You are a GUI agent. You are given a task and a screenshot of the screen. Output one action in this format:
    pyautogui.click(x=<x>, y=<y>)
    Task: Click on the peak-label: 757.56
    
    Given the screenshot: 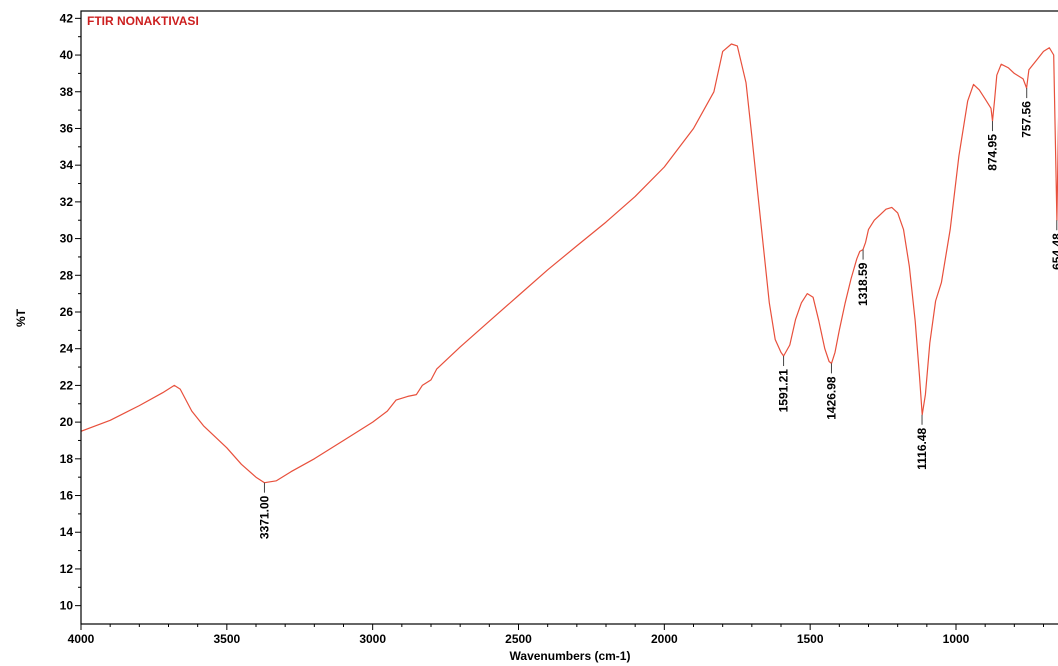 What is the action you would take?
    pyautogui.click(x=1027, y=119)
    